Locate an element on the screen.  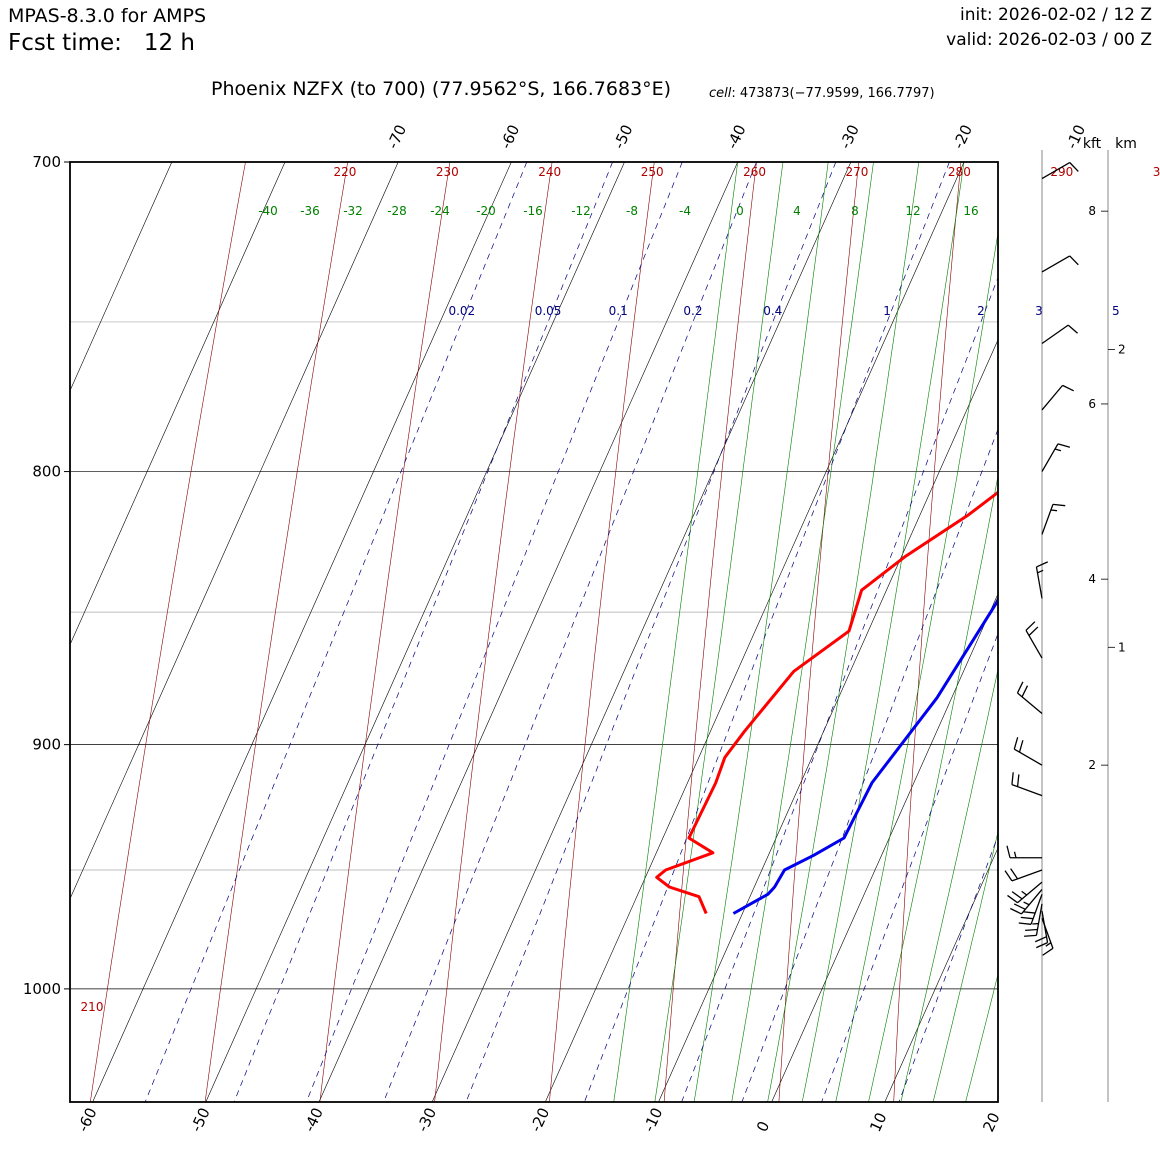
init-time: init: 2026-02-02 / 12 Z is located at coordinates (1055, 15).